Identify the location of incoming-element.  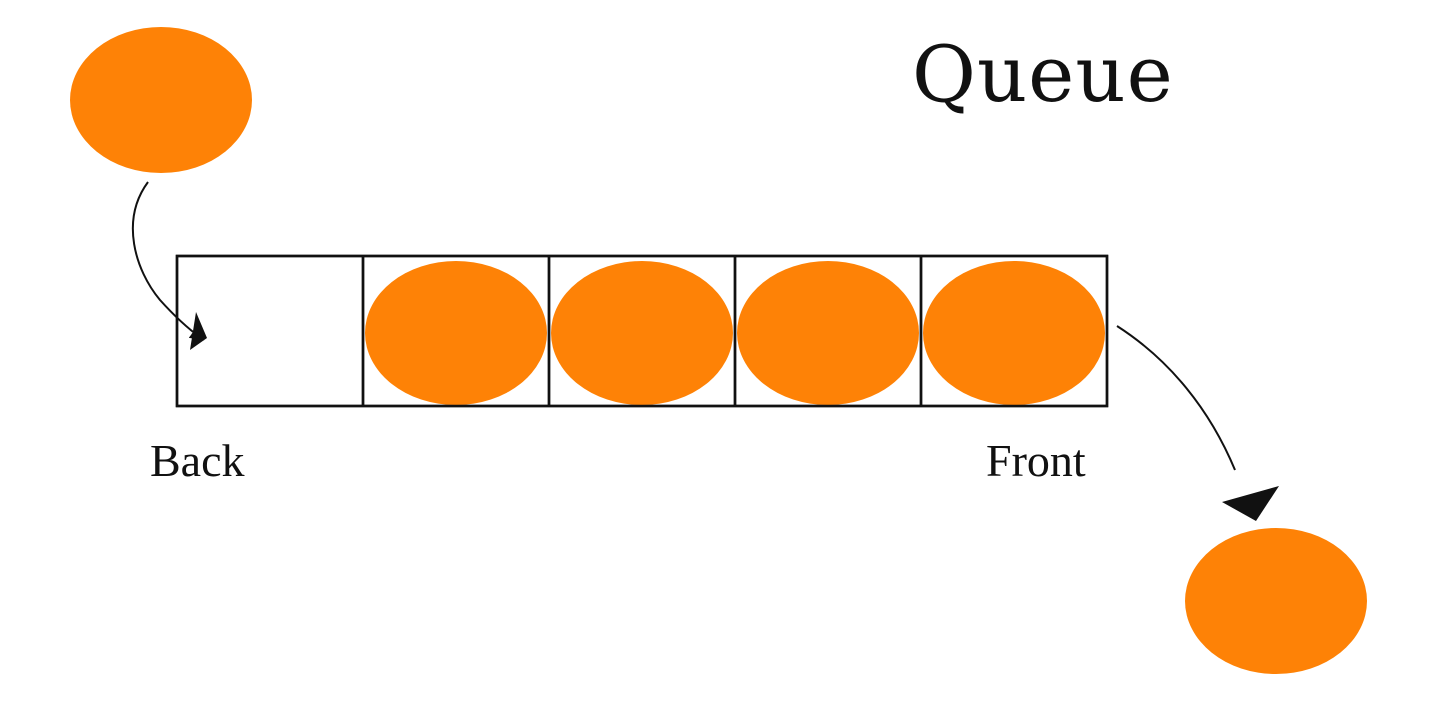
(161, 100).